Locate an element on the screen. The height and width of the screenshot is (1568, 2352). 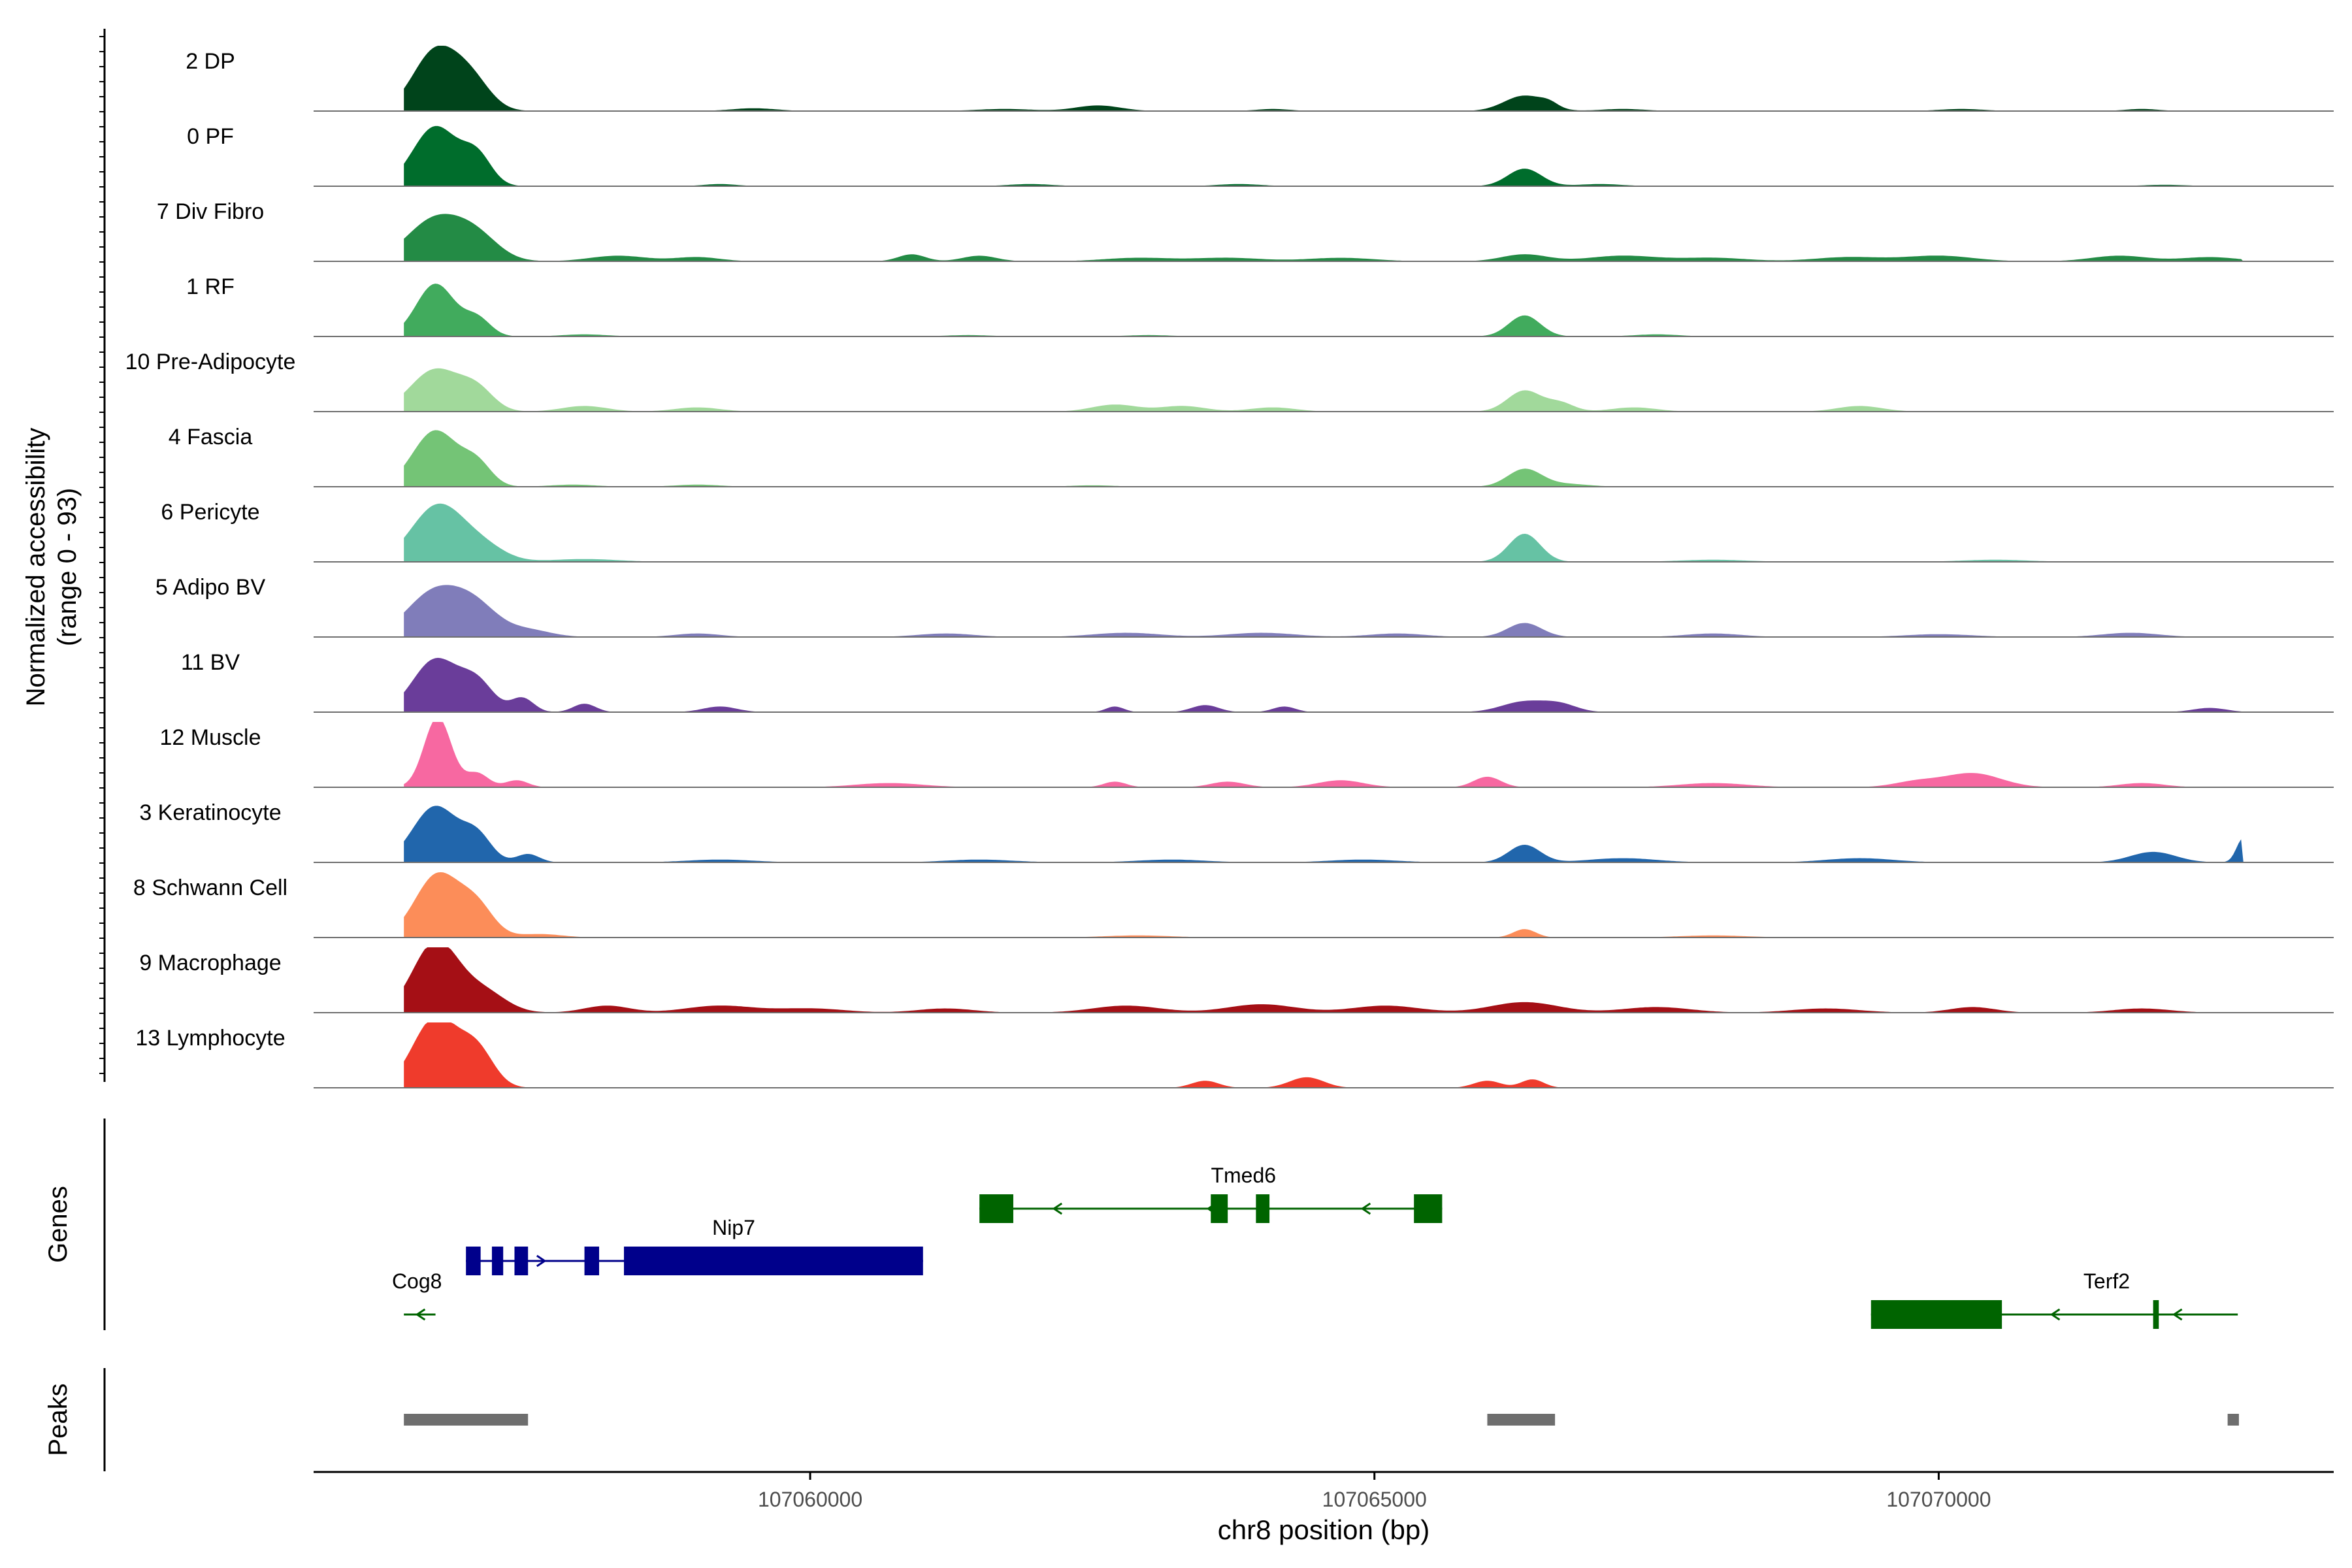
track-label: 8 Schwann Cell is located at coordinates (210, 887).